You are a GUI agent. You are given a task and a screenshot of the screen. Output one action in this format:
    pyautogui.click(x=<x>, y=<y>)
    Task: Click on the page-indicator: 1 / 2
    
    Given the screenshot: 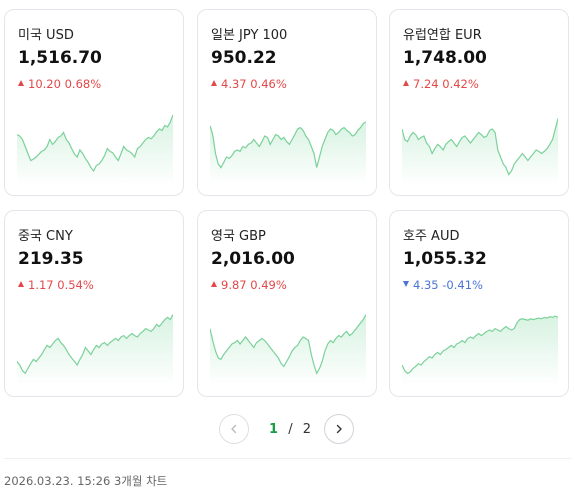 What is the action you would take?
    pyautogui.click(x=290, y=429)
    